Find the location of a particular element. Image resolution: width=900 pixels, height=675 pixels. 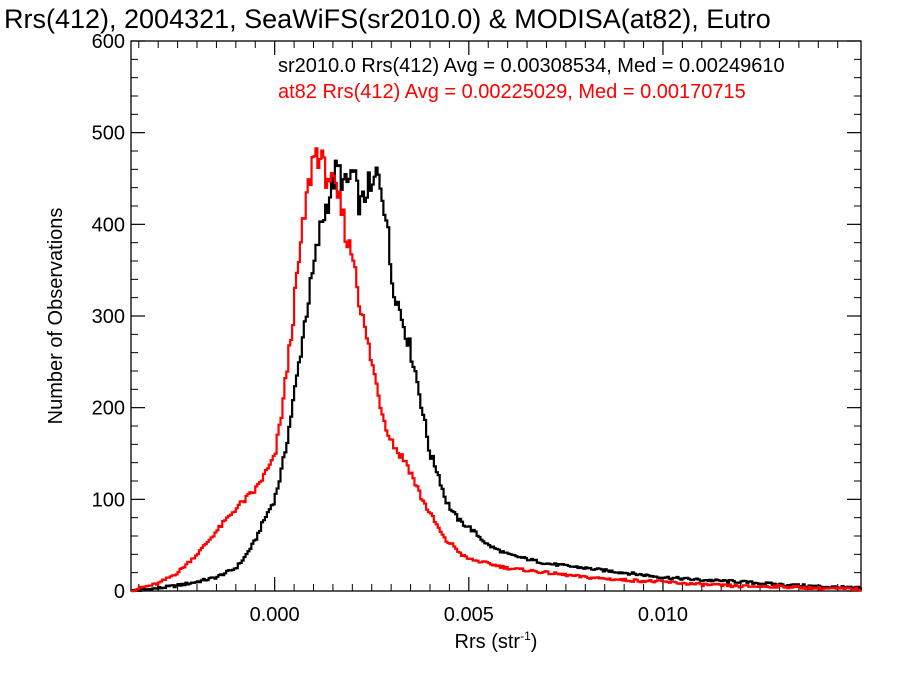

x-axis-label-main: Rrs (str is located at coordinates (488, 642).